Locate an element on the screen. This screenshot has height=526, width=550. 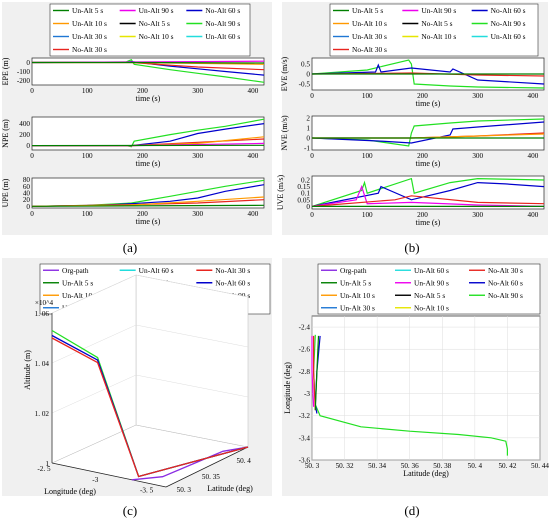
panel-b-legend-label: No-Alt 60 s is located at coordinates (508, 10).